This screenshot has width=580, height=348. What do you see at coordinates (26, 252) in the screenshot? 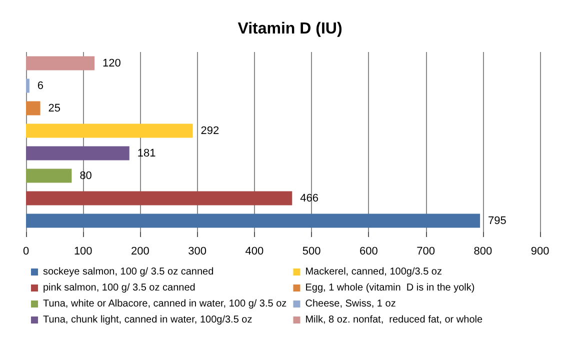
I see `x-tick-label: 0` at bounding box center [26, 252].